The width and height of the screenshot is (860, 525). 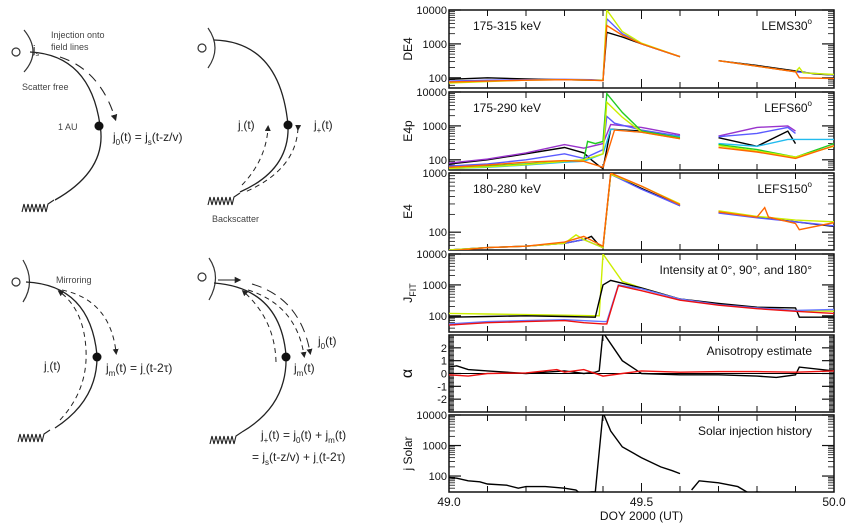 What do you see at coordinates (409, 293) in the screenshot?
I see `y-axis-label: JFIT` at bounding box center [409, 293].